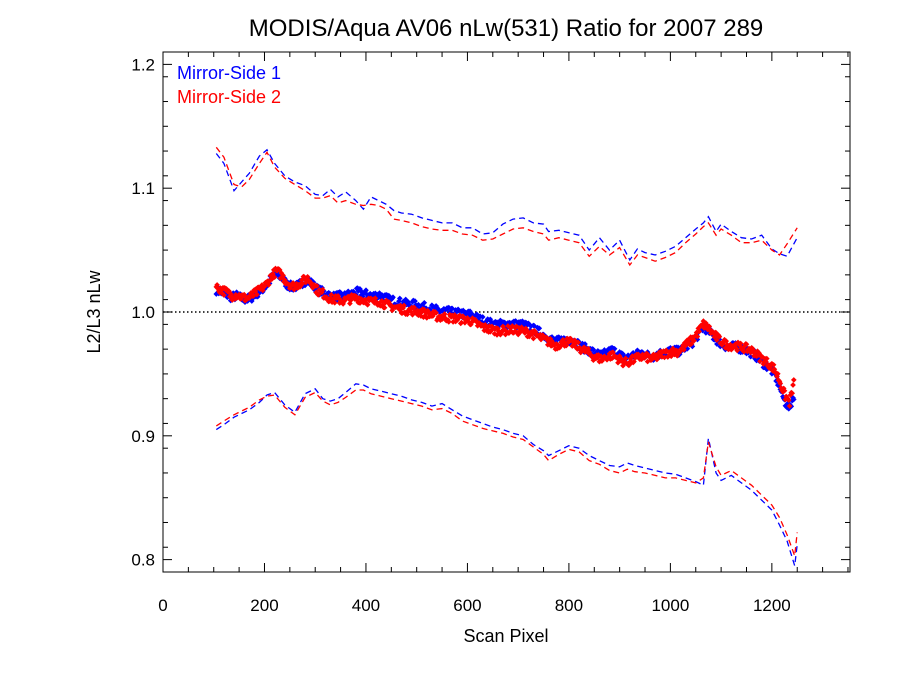  Describe the element at coordinates (229, 97) in the screenshot. I see `legend-entry-2: Mirror-Side 2` at that location.